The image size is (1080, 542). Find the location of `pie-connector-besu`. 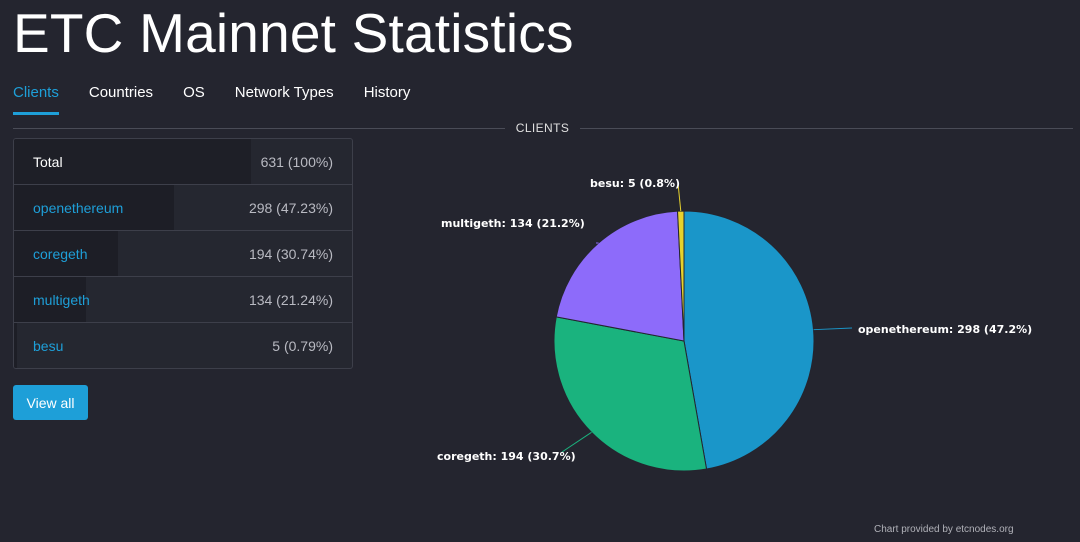

pie-connector-besu is located at coordinates (679, 197).